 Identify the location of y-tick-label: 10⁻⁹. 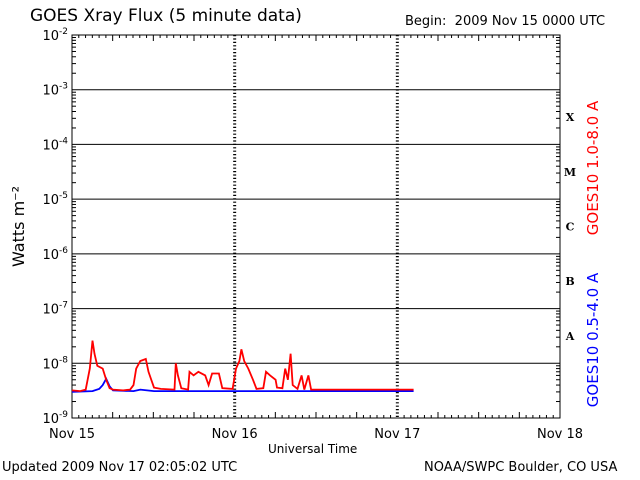
(55, 418).